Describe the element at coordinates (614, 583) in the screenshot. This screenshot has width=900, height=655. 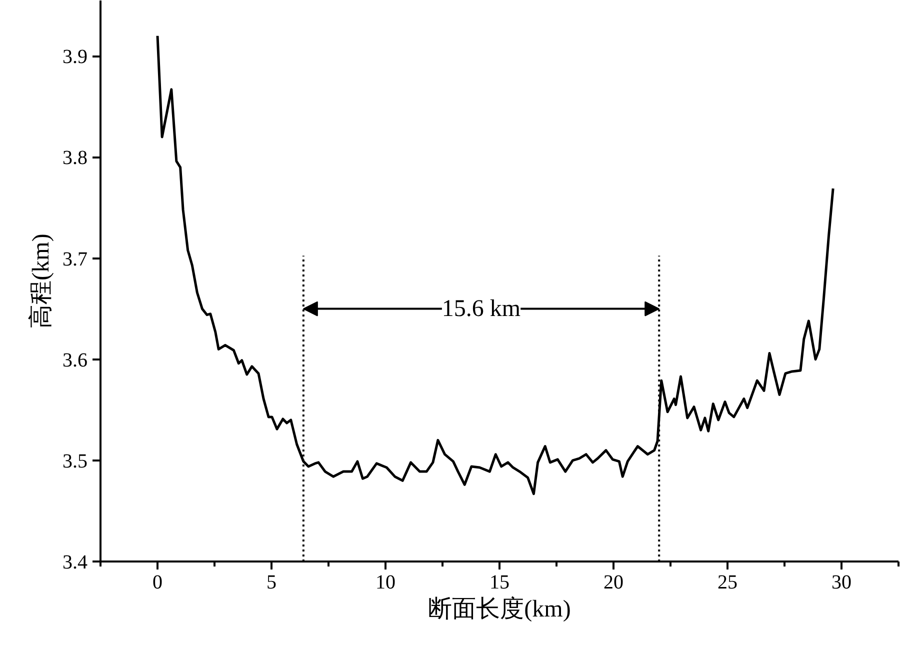
I see `x-tick-label: 20` at that location.